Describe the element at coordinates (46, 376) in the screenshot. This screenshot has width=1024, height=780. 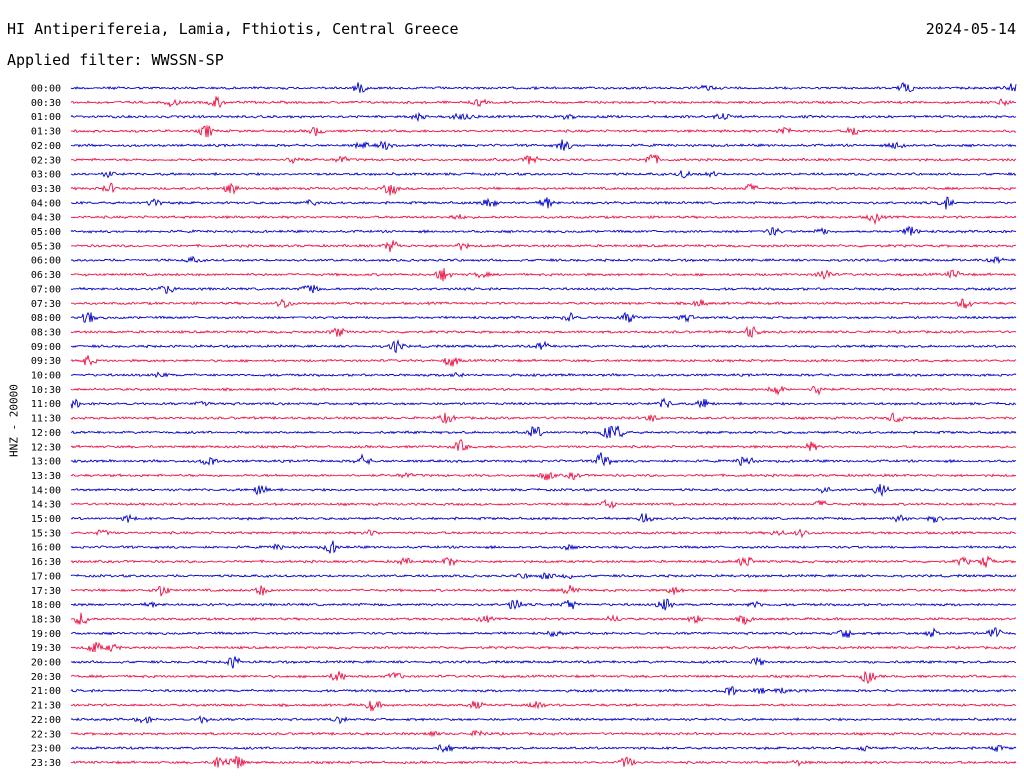
I see `row-time-label: 10:00` at that location.